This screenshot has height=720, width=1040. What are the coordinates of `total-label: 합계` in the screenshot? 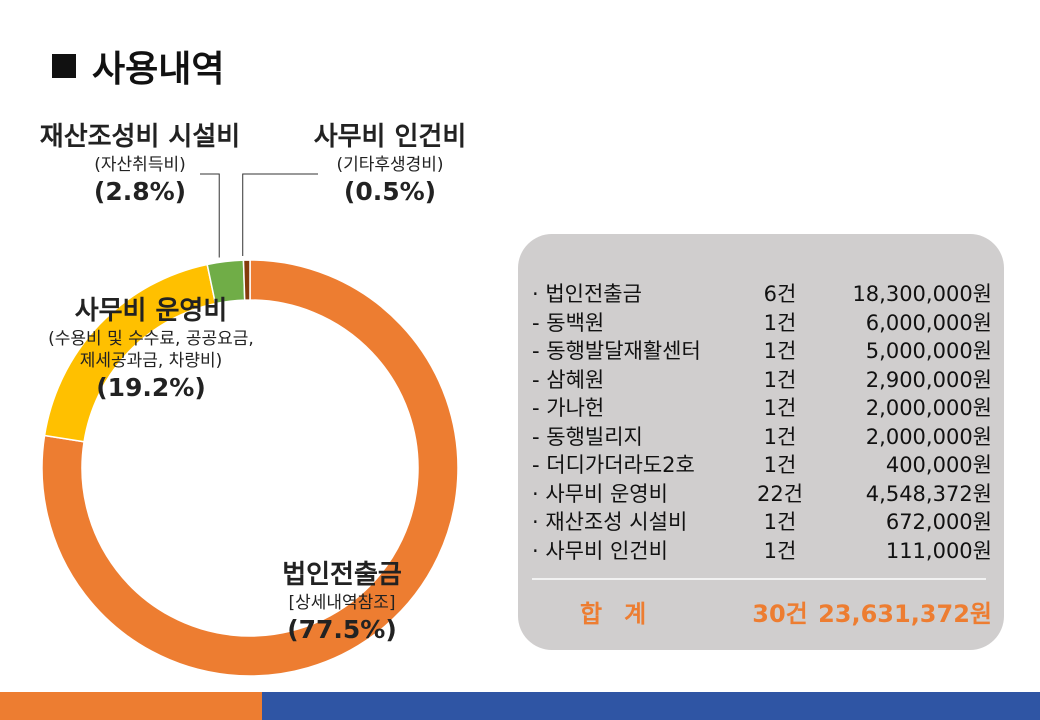 It's located at (624, 614).